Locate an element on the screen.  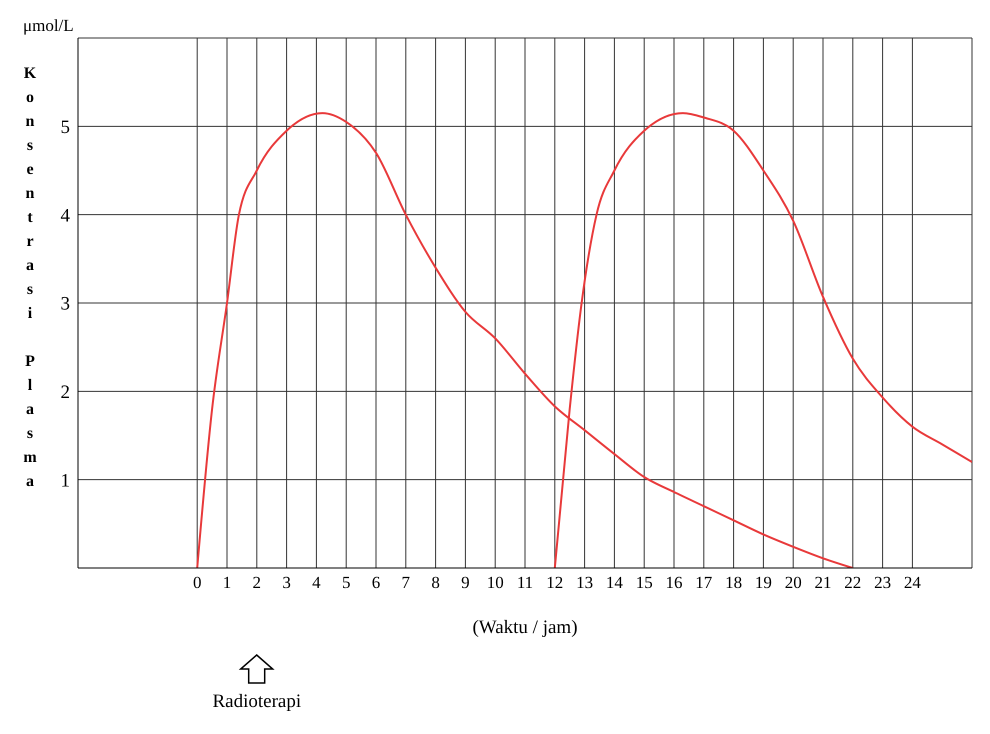
x-tick-label: 4 is located at coordinates (317, 582).